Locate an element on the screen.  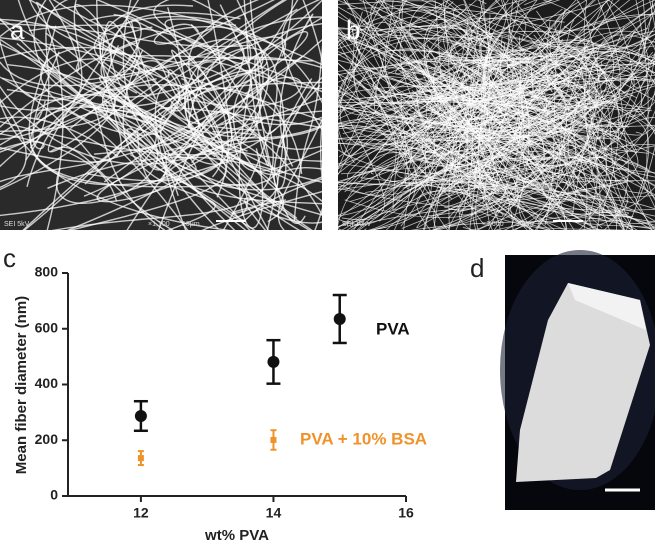
image-caption: SEI 10kV is located at coordinates (357, 224).